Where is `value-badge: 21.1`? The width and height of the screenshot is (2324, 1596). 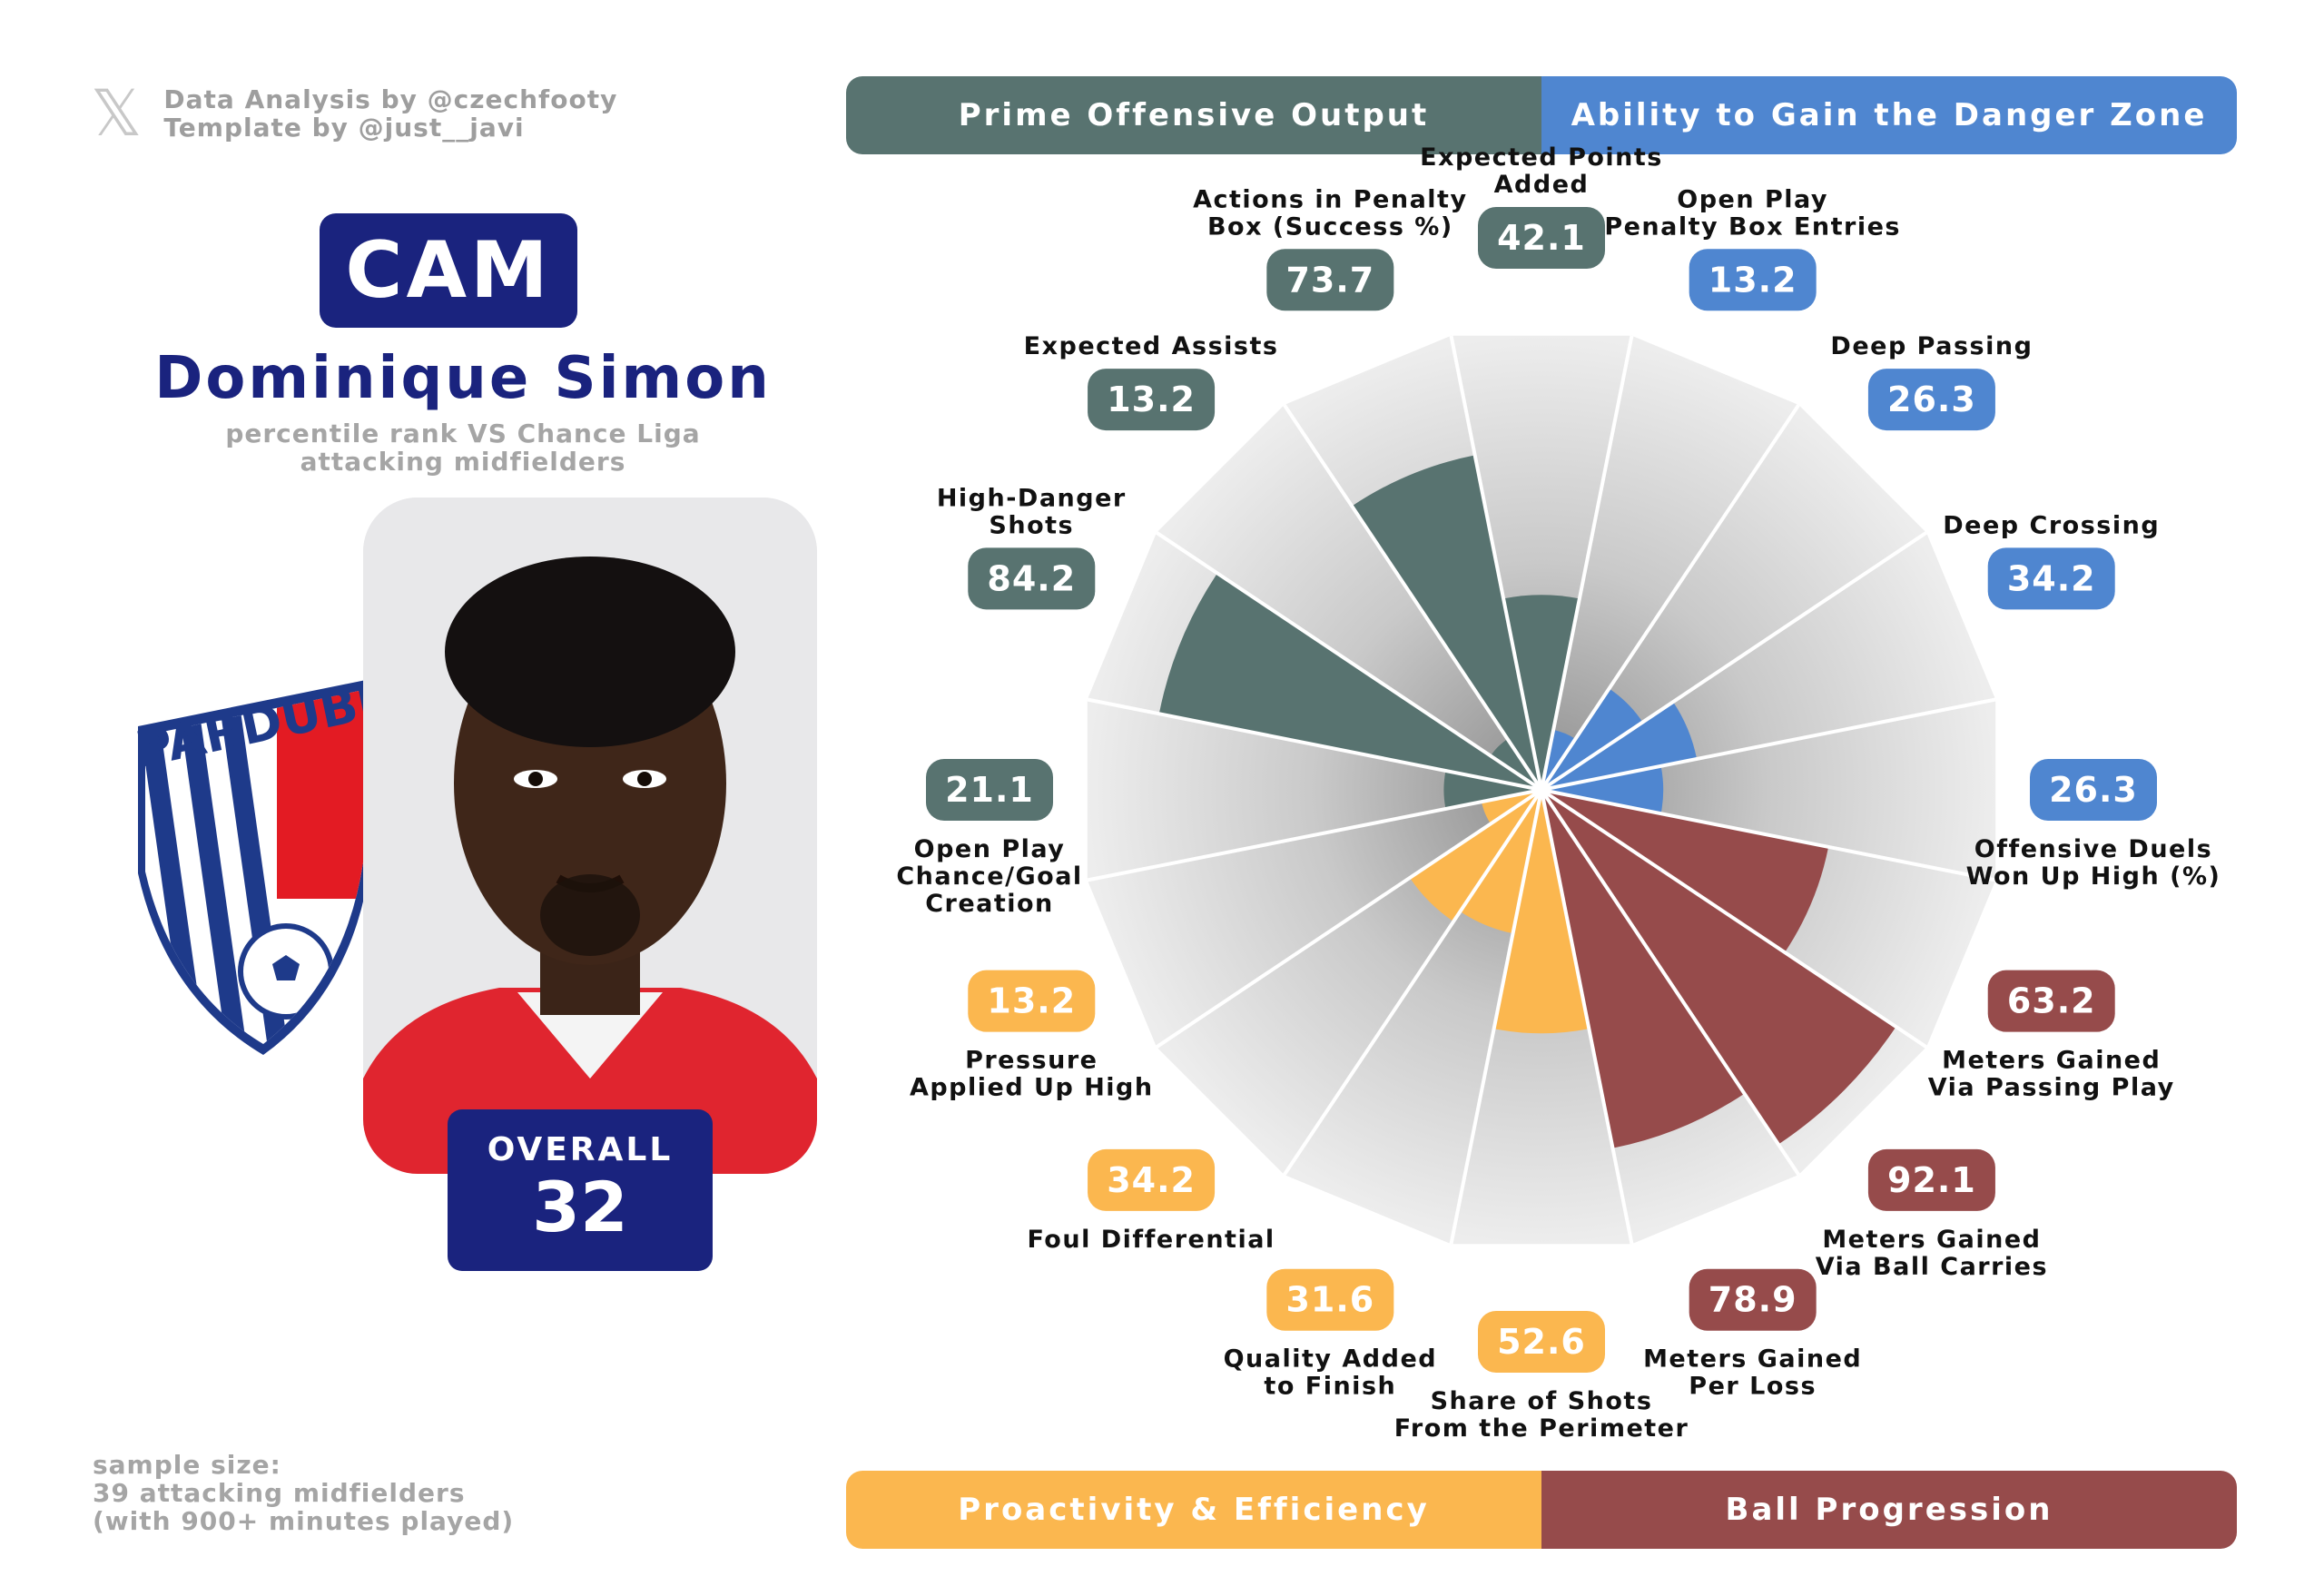
value-badge: 21.1 is located at coordinates (989, 790).